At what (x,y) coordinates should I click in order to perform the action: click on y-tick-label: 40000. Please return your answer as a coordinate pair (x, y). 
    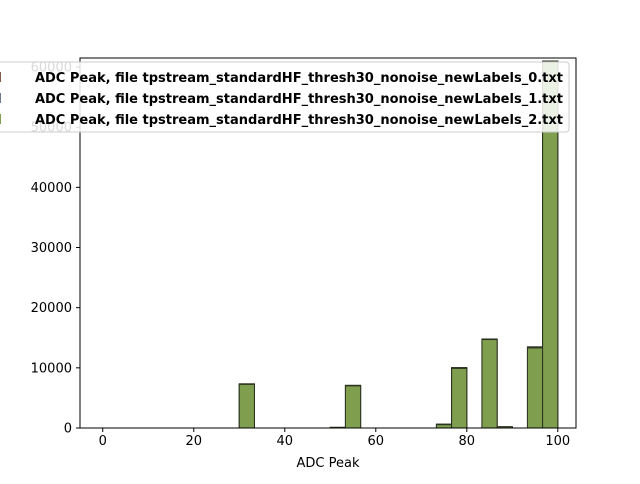
    Looking at the image, I should click on (51, 188).